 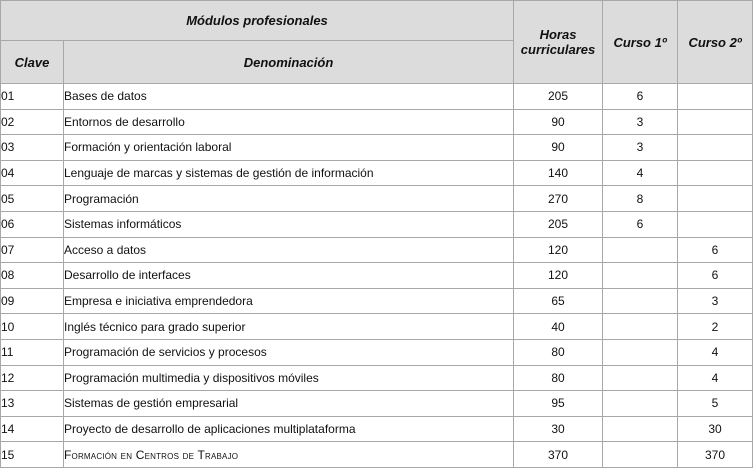 I want to click on clave-cell: 01, so click(x=32, y=96).